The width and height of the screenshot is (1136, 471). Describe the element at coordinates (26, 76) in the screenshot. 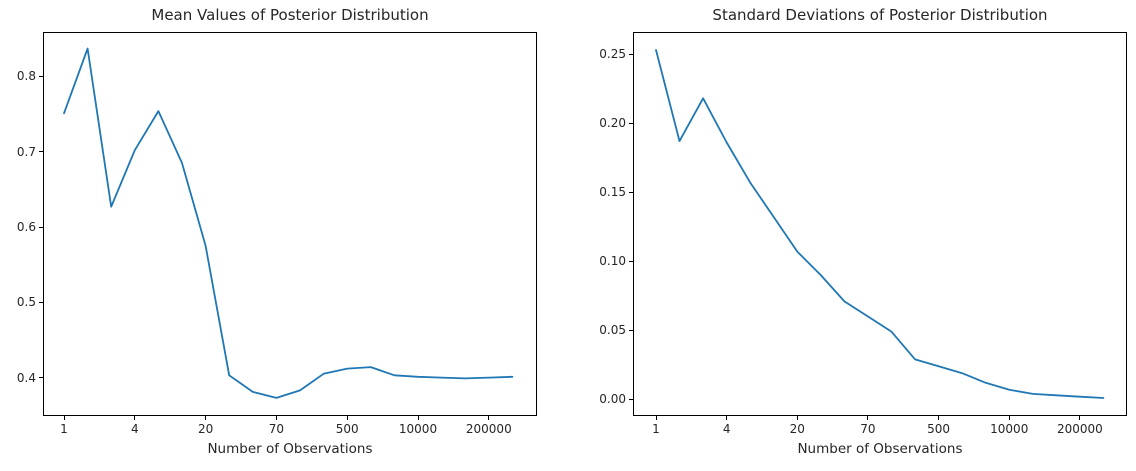

I see `y-tick-label: 0.8` at that location.